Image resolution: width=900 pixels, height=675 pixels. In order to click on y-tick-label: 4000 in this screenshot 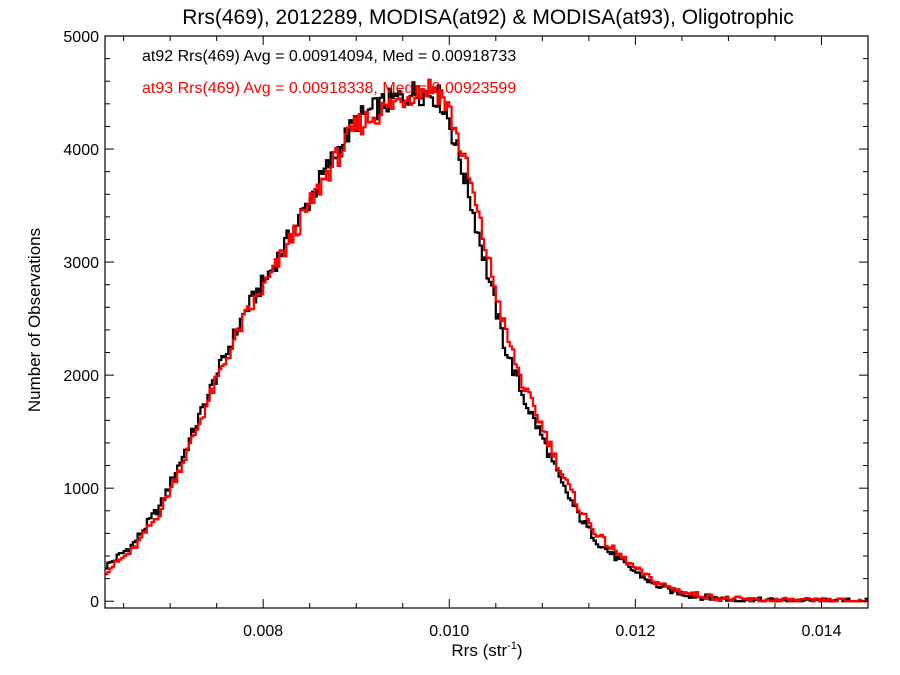, I will do `click(81, 150)`.